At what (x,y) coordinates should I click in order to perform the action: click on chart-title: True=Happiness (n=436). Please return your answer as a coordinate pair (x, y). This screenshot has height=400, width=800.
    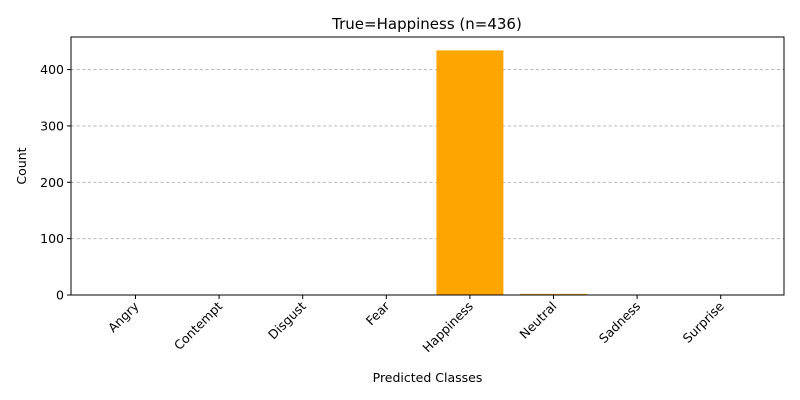
    Looking at the image, I should click on (426, 24).